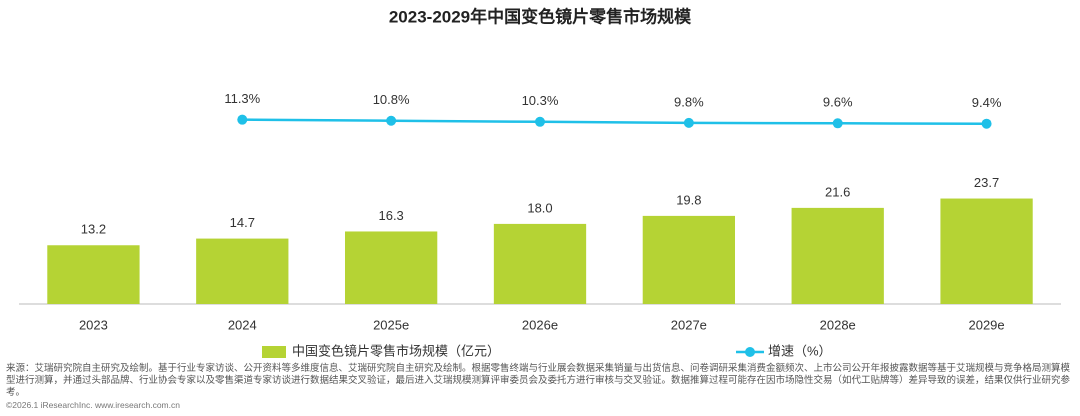 The height and width of the screenshot is (416, 1080). Describe the element at coordinates (390, 215) in the screenshot. I see `data-label: 16.3` at that location.